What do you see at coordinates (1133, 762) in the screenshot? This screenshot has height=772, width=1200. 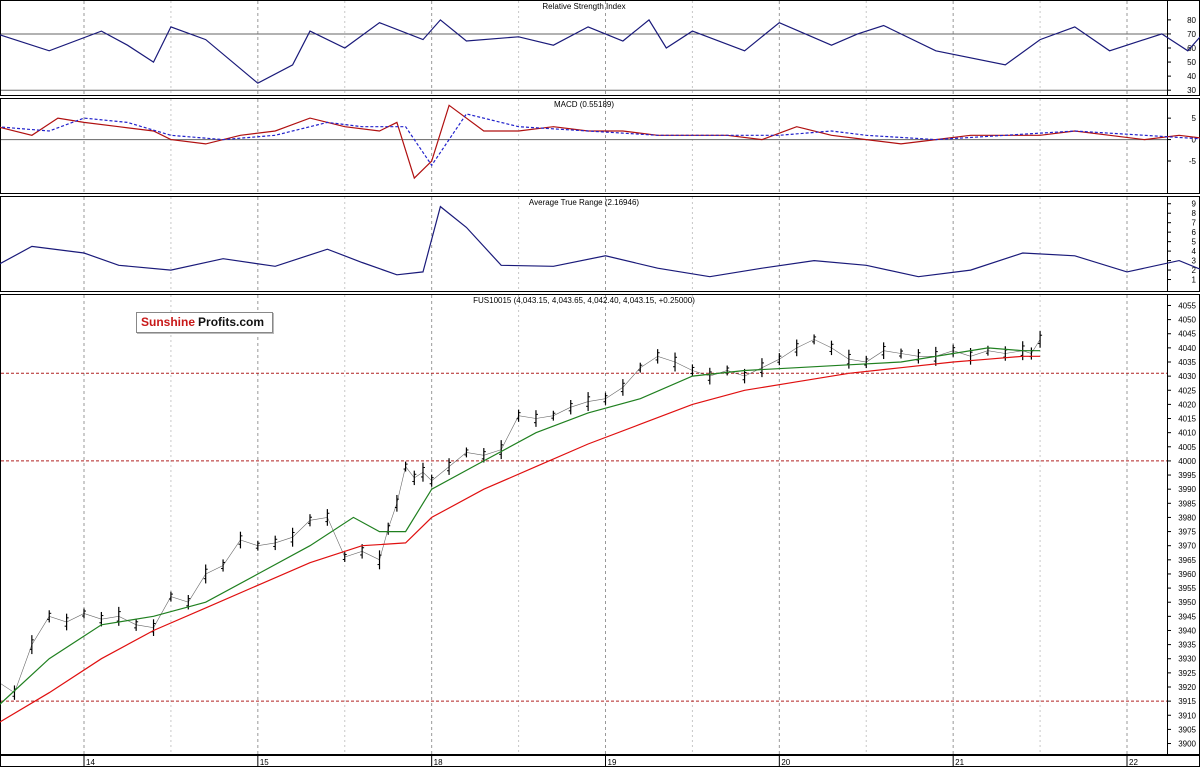 I see `date-tick-label: 22` at bounding box center [1133, 762].